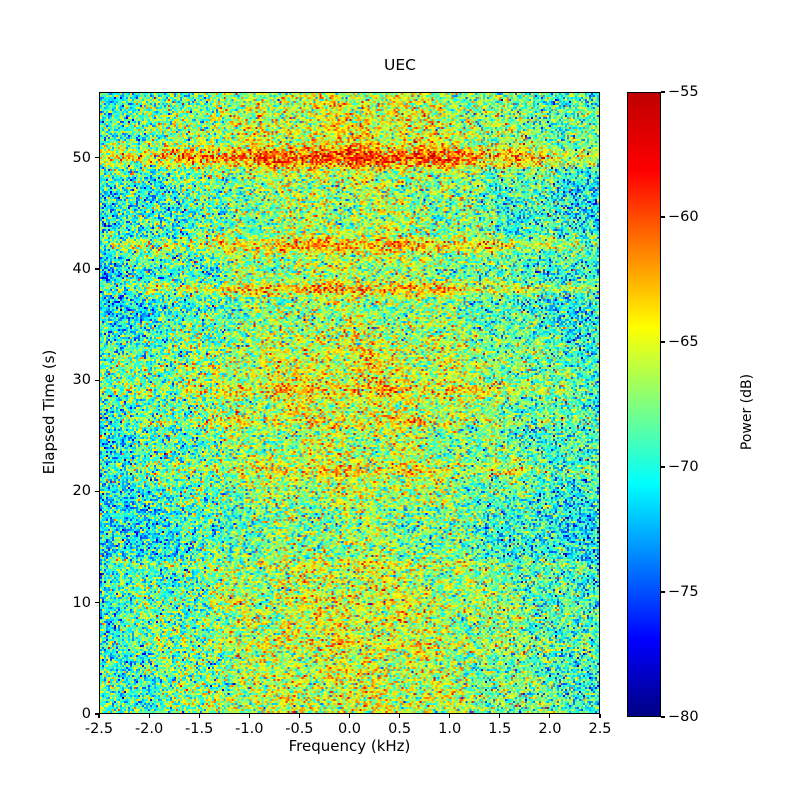 Image resolution: width=800 pixels, height=800 pixels. I want to click on x-tick-label: -0.5, so click(299, 729).